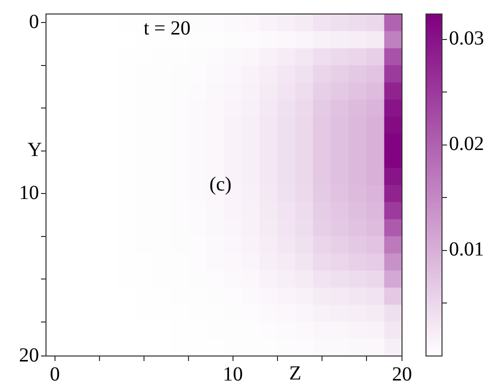 This screenshot has height=389, width=502. I want to click on x-tick-label: 0, so click(55, 374).